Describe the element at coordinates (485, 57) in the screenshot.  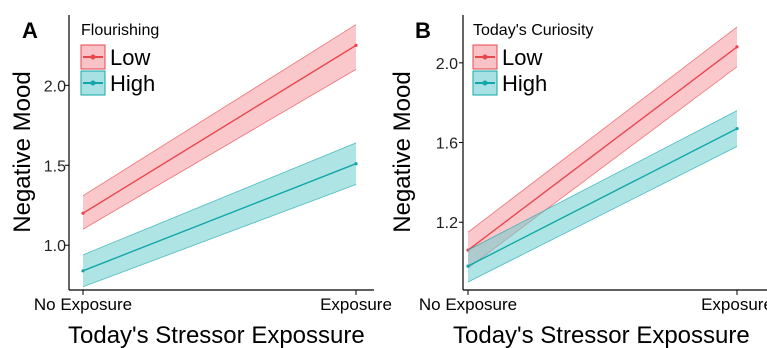
I see `panel-b-legend-key-point-low` at that location.